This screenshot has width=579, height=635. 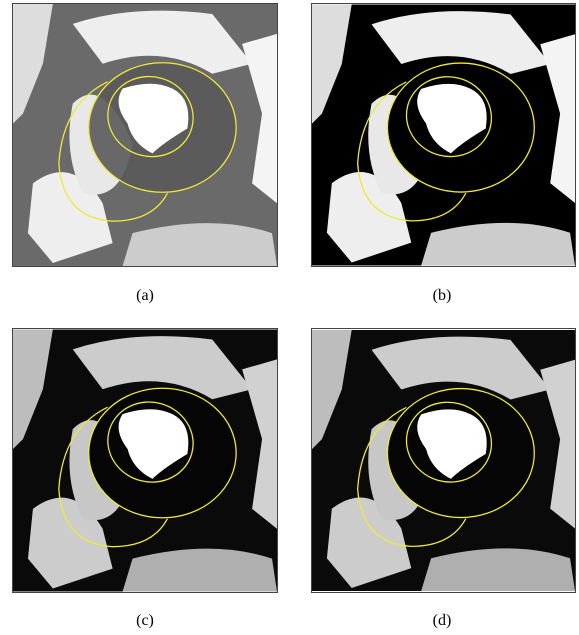 What do you see at coordinates (145, 295) in the screenshot?
I see `panel-caption: (a)` at bounding box center [145, 295].